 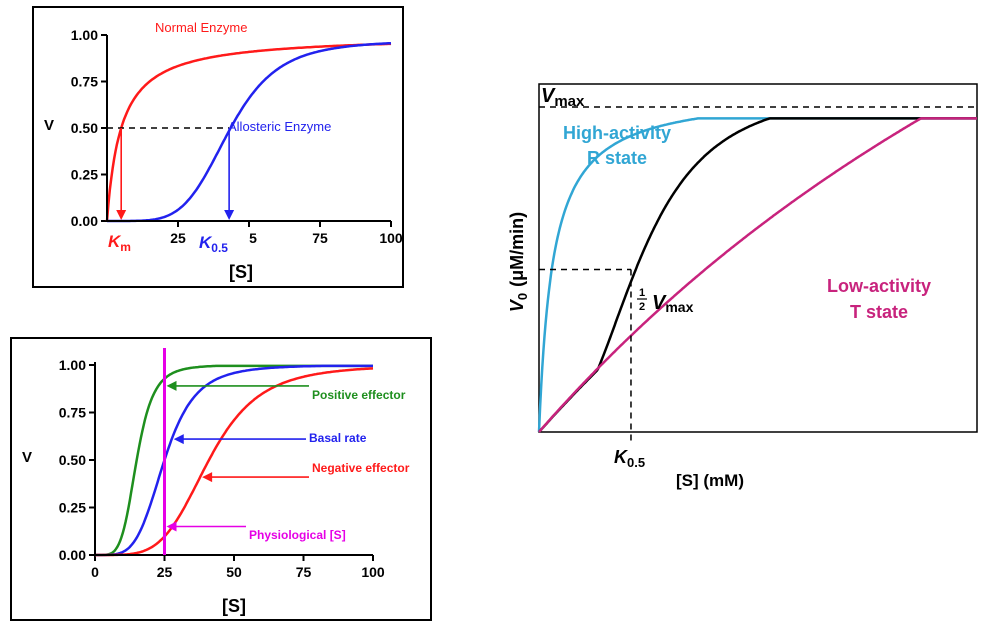 I want to click on p1-label-normal: Normal Enzyme, so click(x=201, y=27).